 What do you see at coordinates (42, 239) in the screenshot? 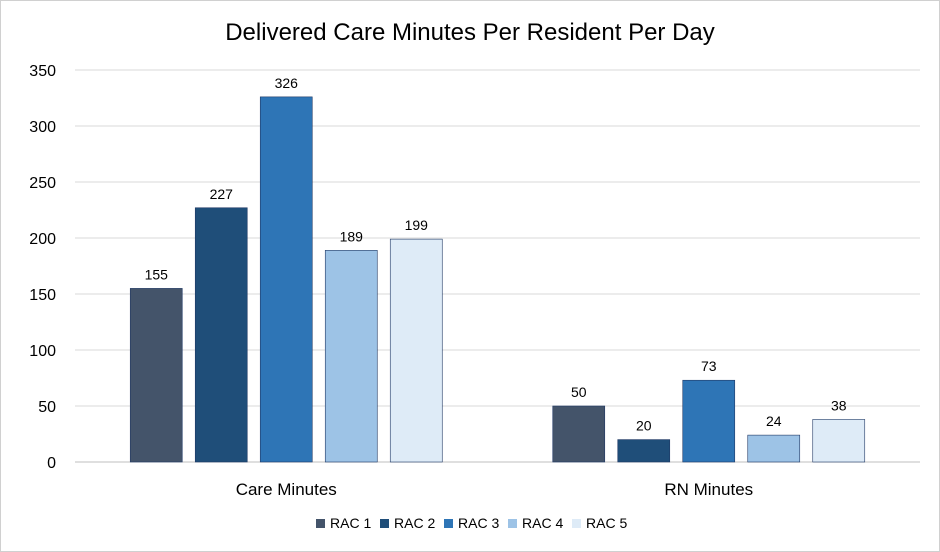
I see `y-tick-label: 200` at bounding box center [42, 239].